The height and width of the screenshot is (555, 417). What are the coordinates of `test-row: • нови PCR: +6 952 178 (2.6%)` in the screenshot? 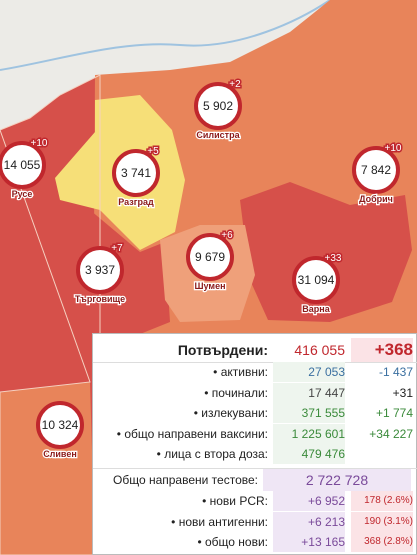 It's located at (255, 501).